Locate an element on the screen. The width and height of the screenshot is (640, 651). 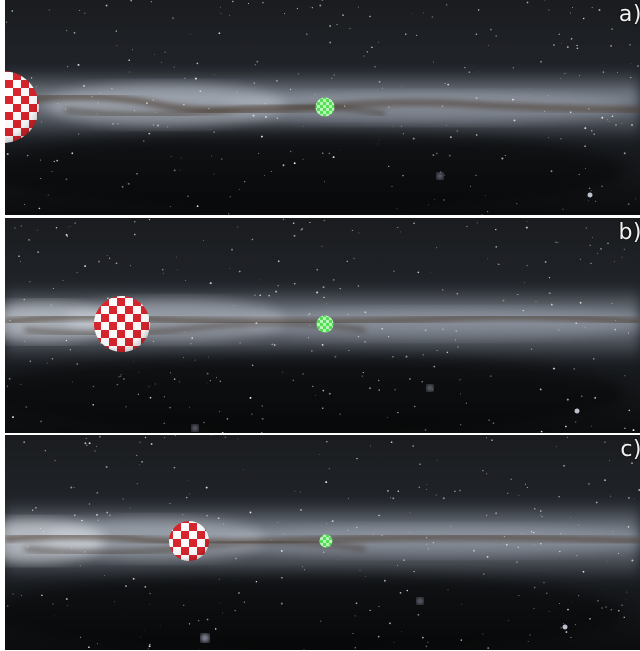
panel-label: c) is located at coordinates (630, 449).